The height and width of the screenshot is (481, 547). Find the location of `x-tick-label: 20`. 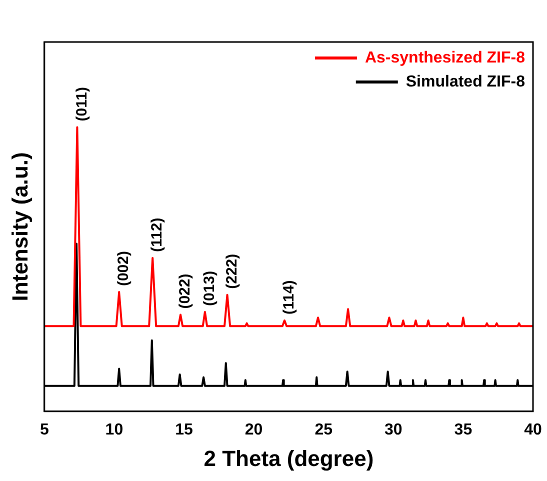

x-tick-label: 20 is located at coordinates (253, 429).